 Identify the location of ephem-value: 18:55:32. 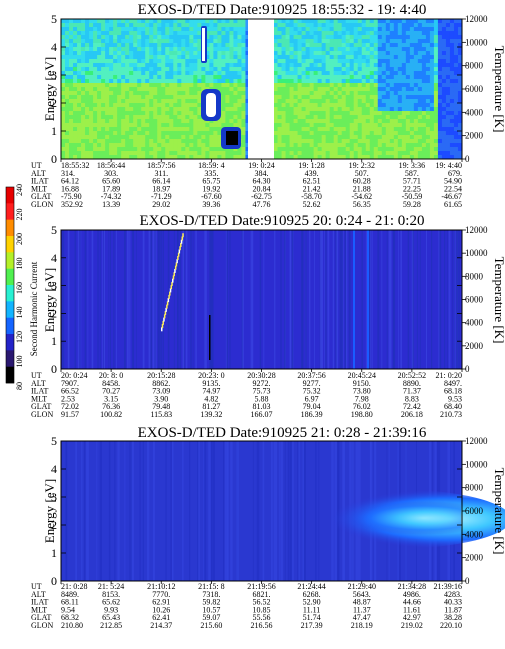
(75, 165).